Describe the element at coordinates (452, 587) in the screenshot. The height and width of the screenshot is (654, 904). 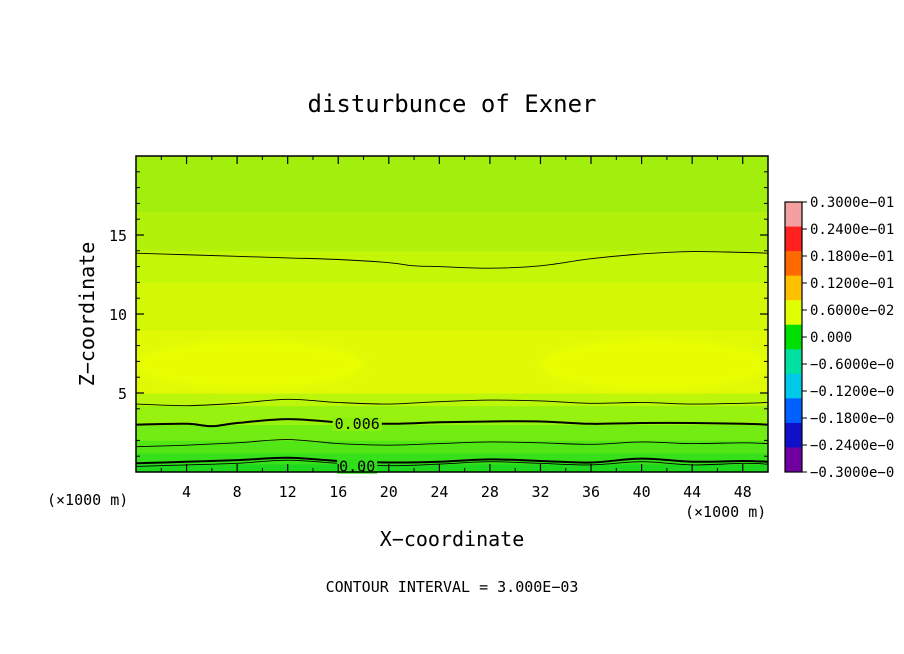
I see `contour-interval-note: CONTOUR INTERVAL = 3.000E−03` at that location.